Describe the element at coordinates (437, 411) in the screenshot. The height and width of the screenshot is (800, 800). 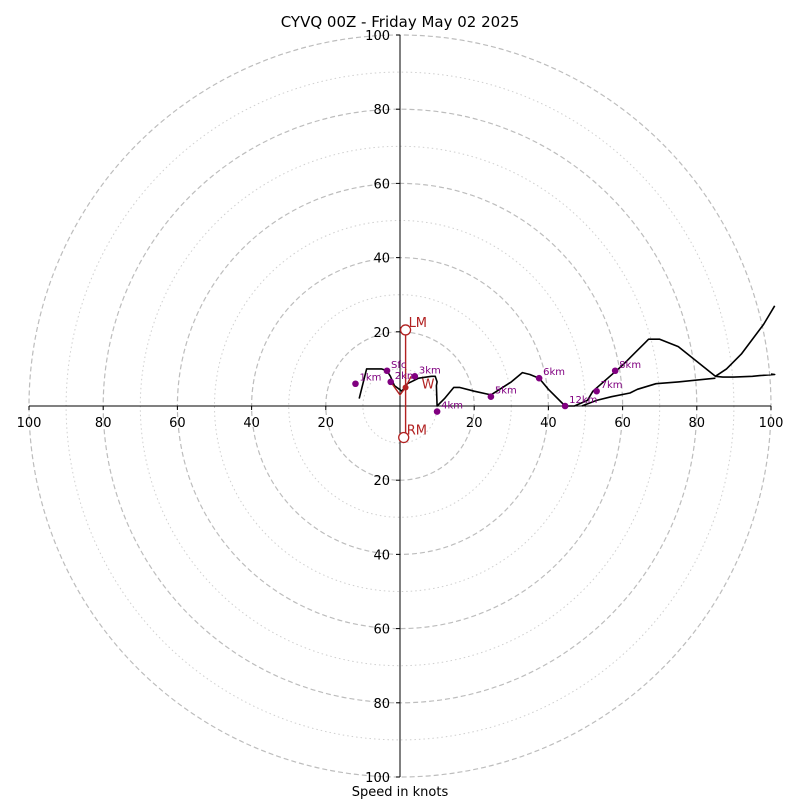
I see `height-marker-4km` at that location.